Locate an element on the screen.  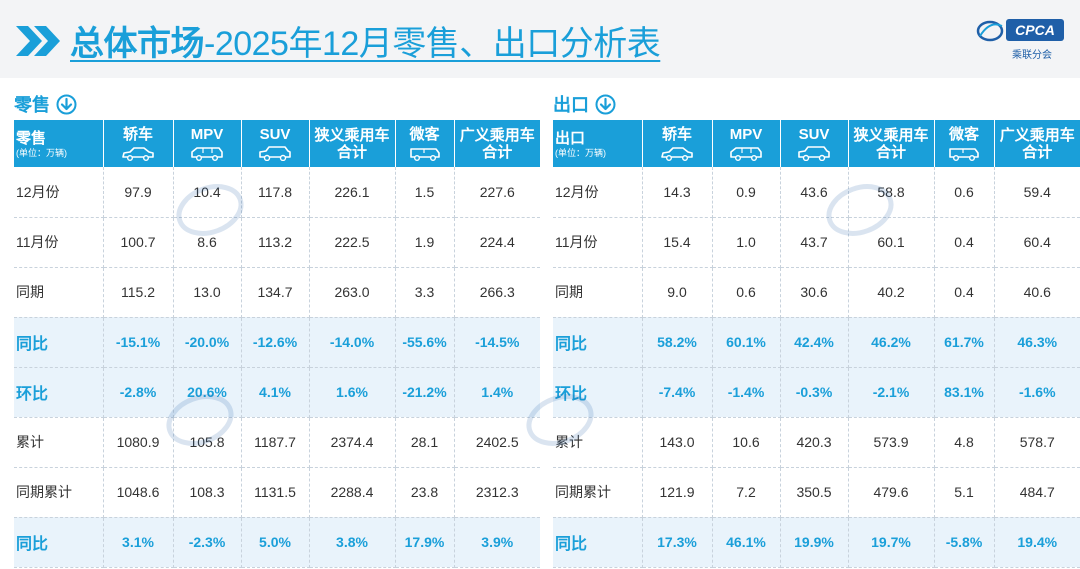
table-cell: -7.4% is located at coordinates (677, 392).